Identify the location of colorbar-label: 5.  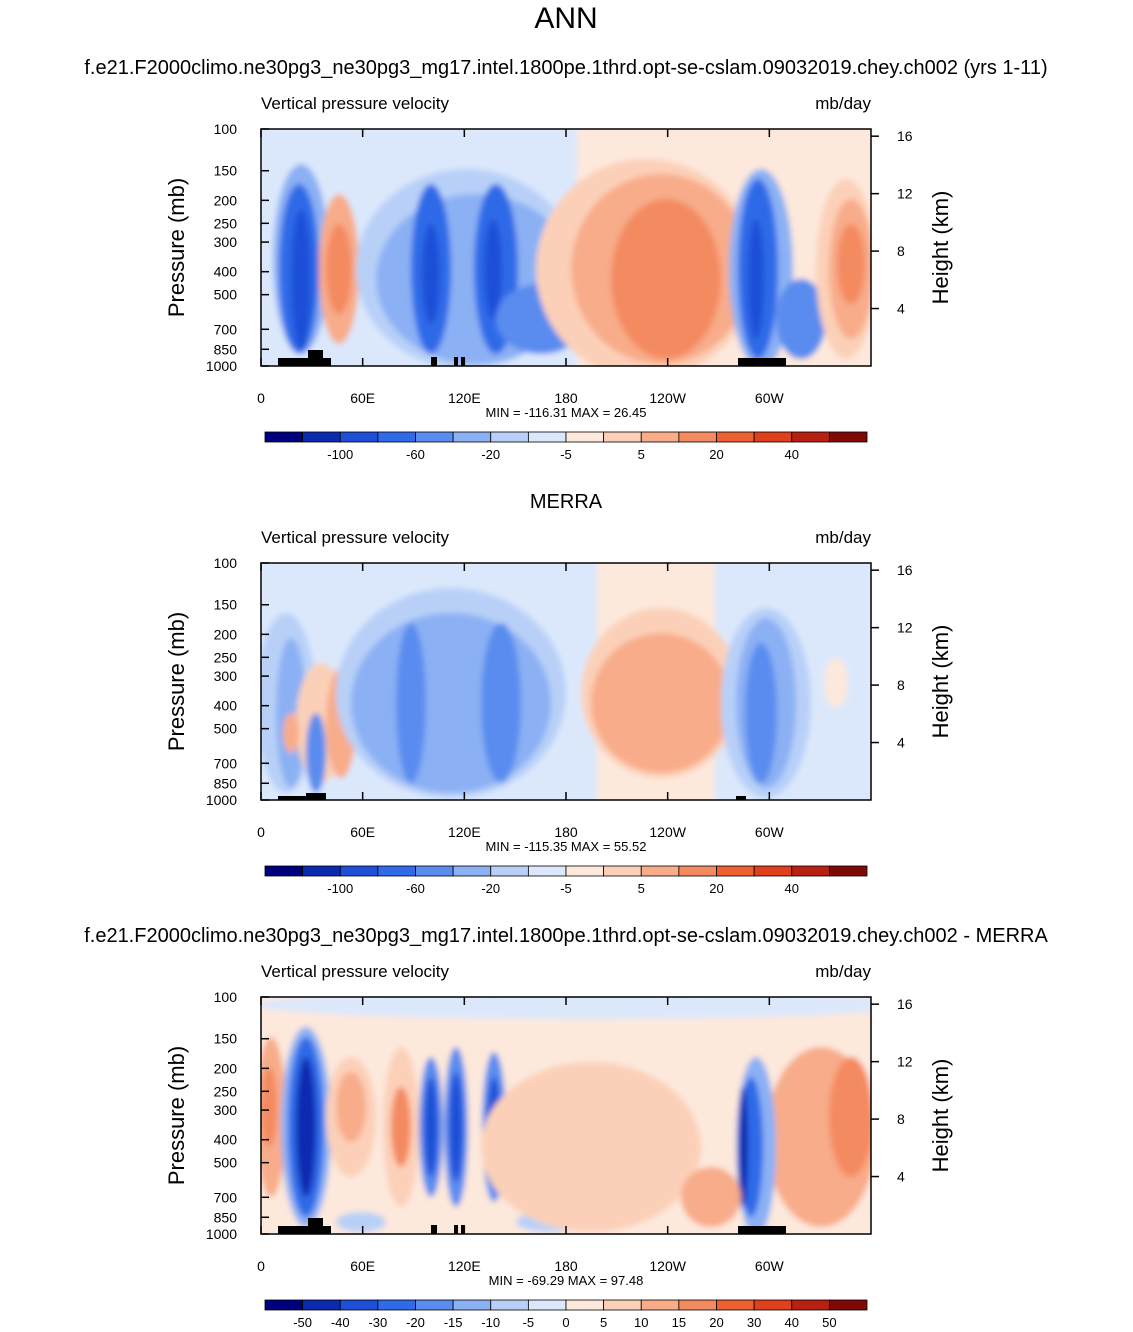
(603, 1322).